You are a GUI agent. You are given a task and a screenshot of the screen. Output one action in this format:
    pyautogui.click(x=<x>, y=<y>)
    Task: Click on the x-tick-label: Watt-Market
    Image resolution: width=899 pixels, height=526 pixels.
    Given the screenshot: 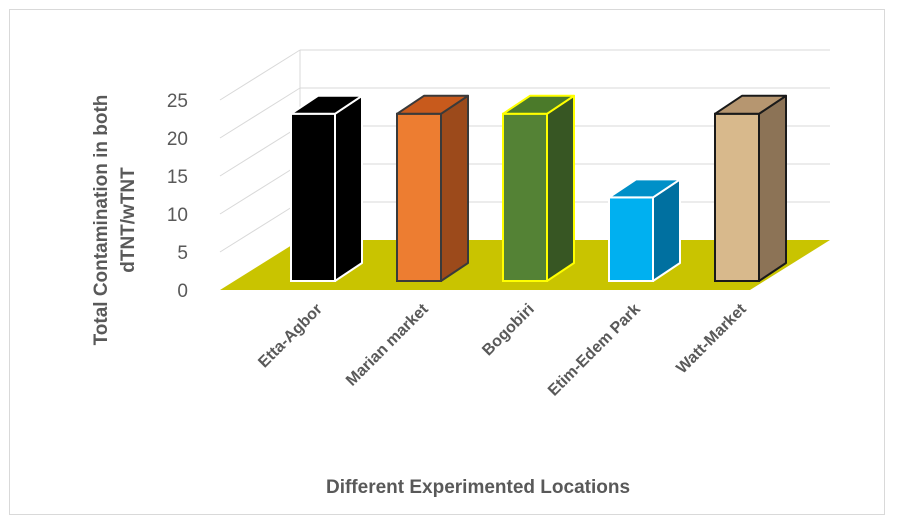 What is the action you would take?
    pyautogui.click(x=711, y=338)
    